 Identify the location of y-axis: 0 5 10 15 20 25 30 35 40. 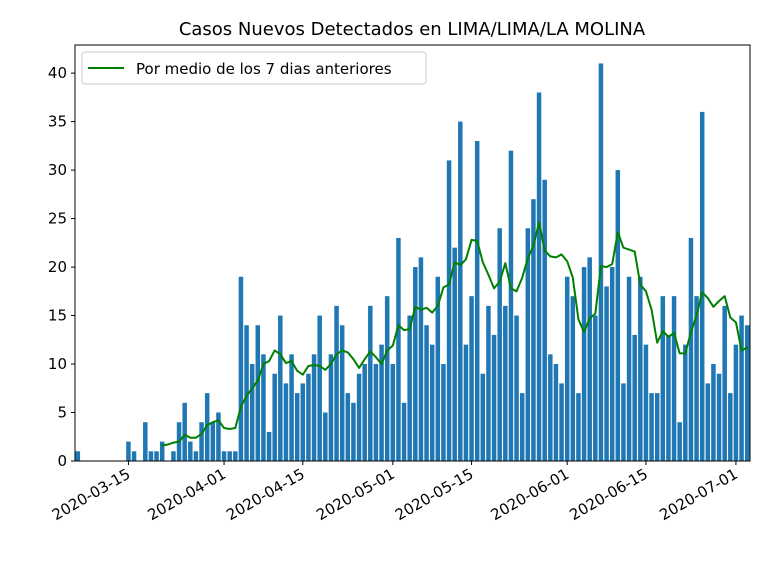
(61, 267).